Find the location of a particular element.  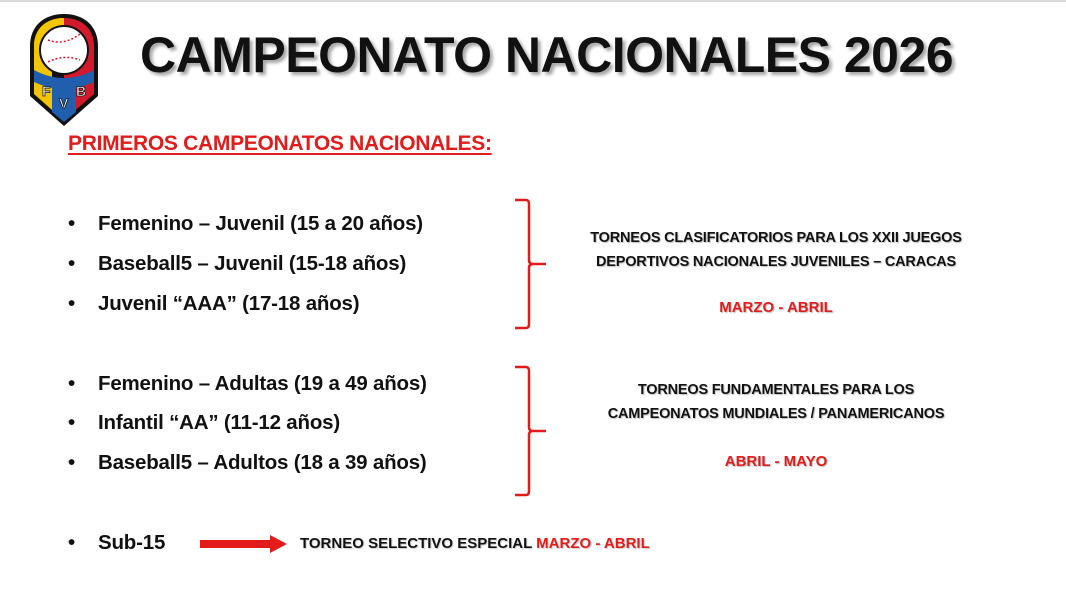

list-item: • Baseball5 – Adultos (18 a 39 años) is located at coordinates (247, 463).